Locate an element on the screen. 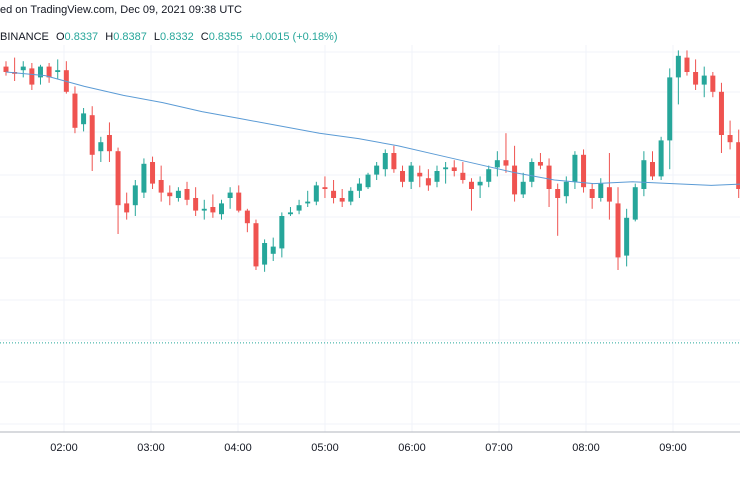 This screenshot has width=740, height=492. time-tick-label: 05:00 is located at coordinates (325, 448).